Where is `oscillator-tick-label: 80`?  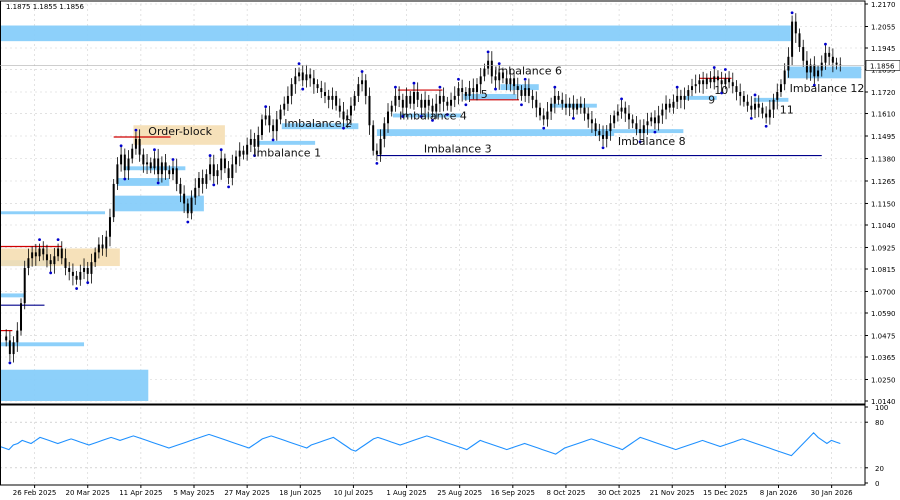
oscillator-tick-label: 80 is located at coordinates (879, 423).